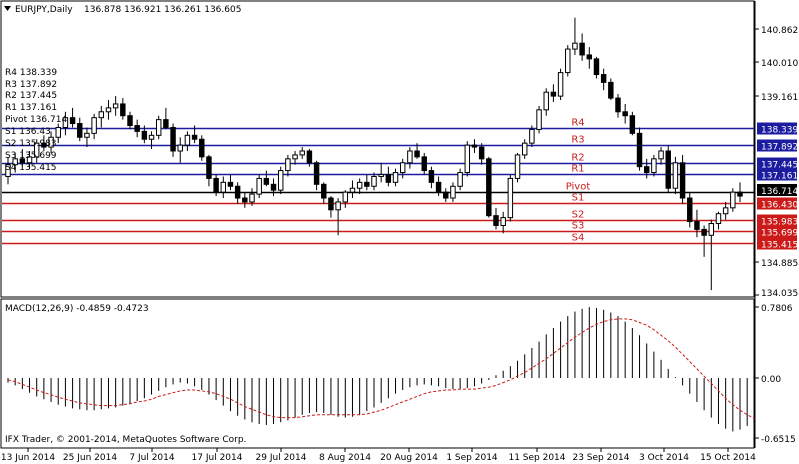 The image size is (799, 464). Describe the element at coordinates (577, 158) in the screenshot. I see `level-label-r2: R2` at that location.